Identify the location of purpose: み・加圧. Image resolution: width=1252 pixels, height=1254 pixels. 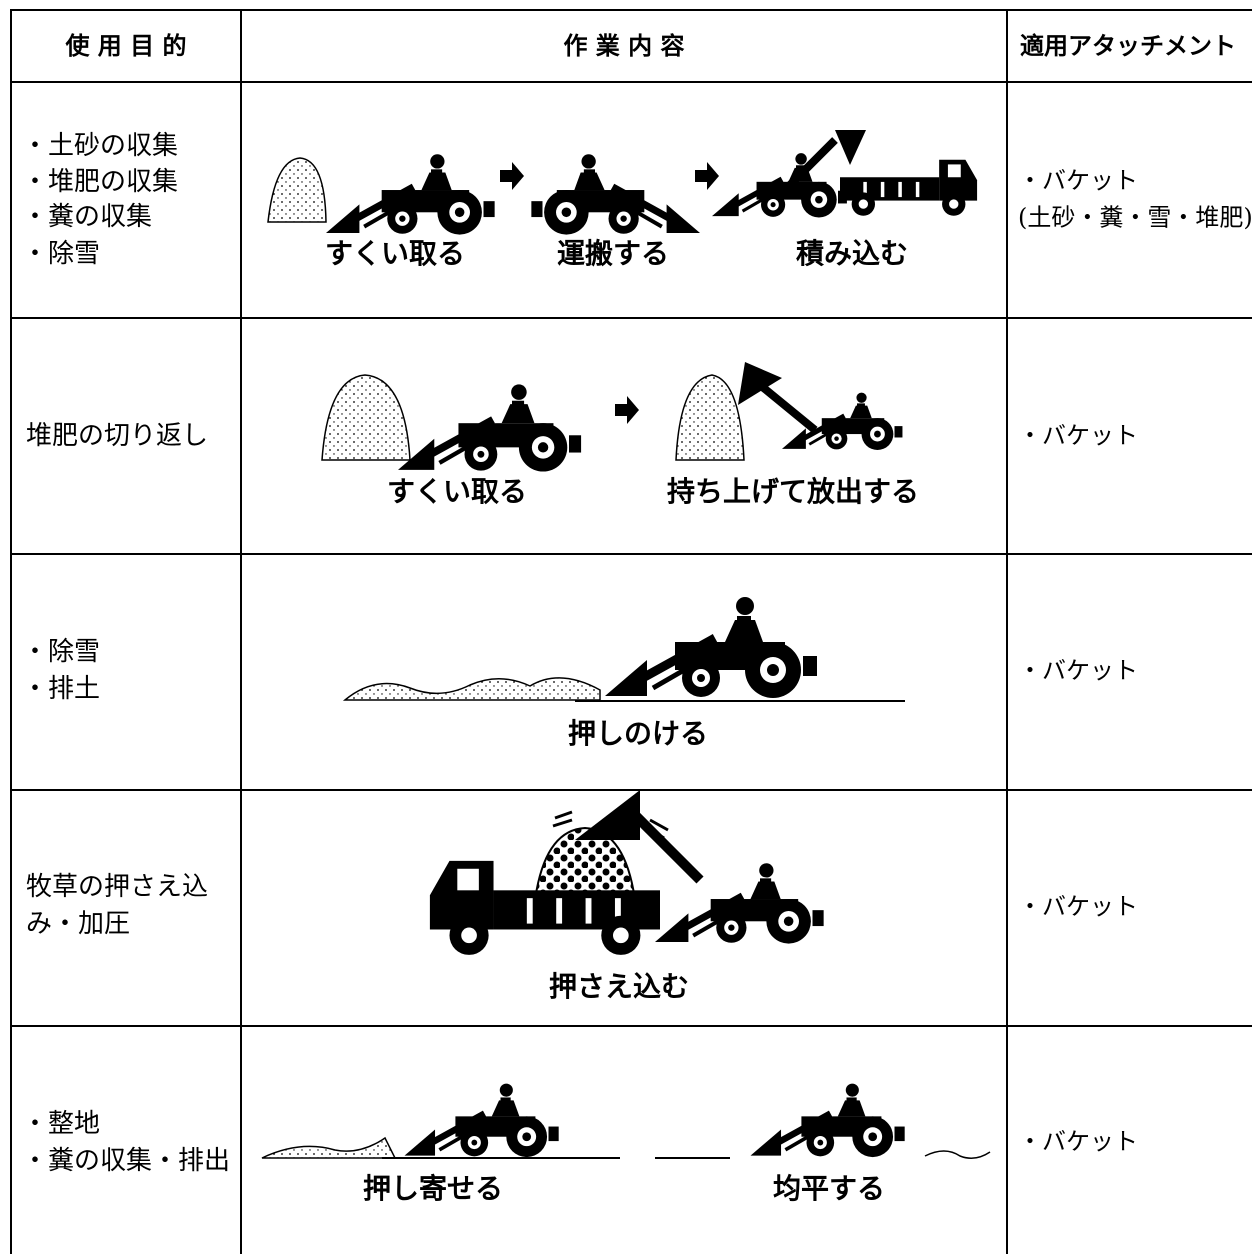
(78, 924).